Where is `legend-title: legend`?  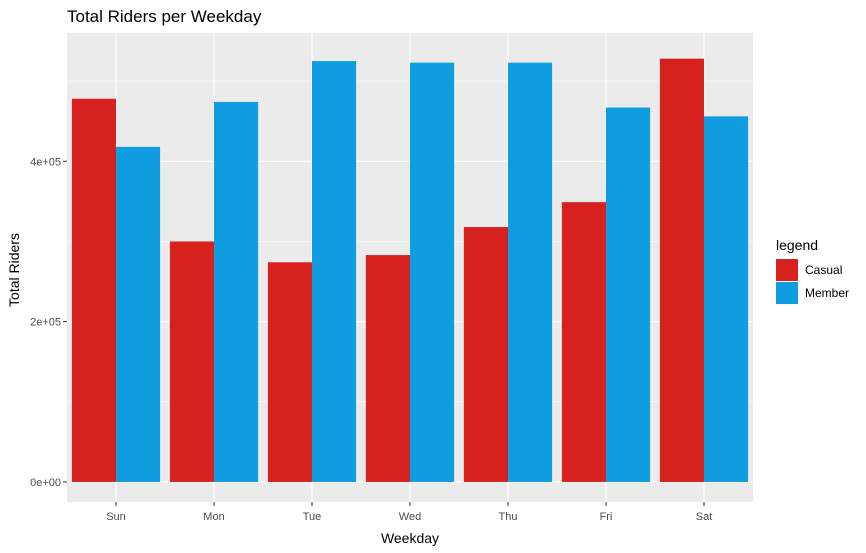 legend-title: legend is located at coordinates (797, 245).